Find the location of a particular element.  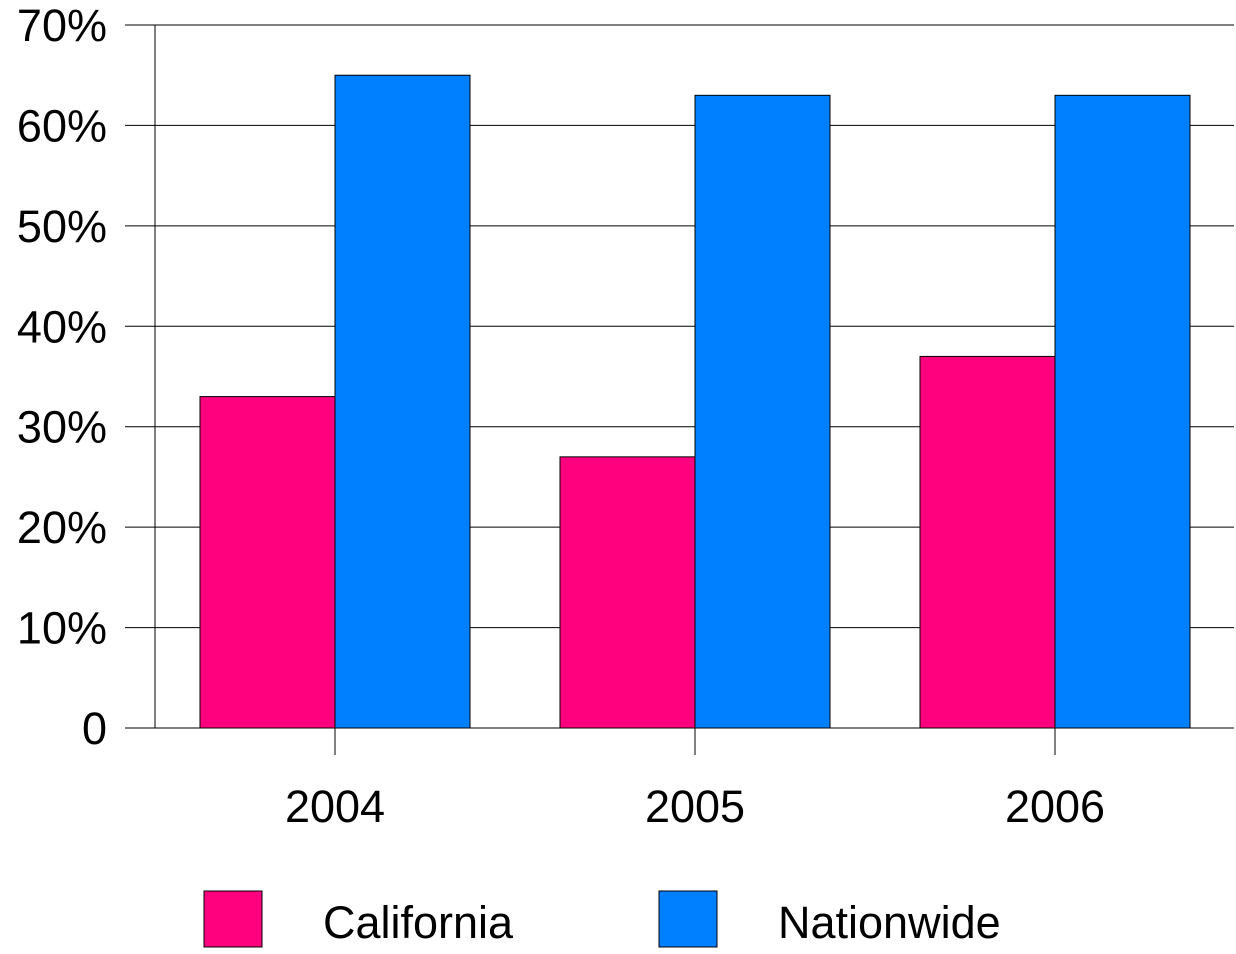

y-tick-label: 40% is located at coordinates (62, 326).